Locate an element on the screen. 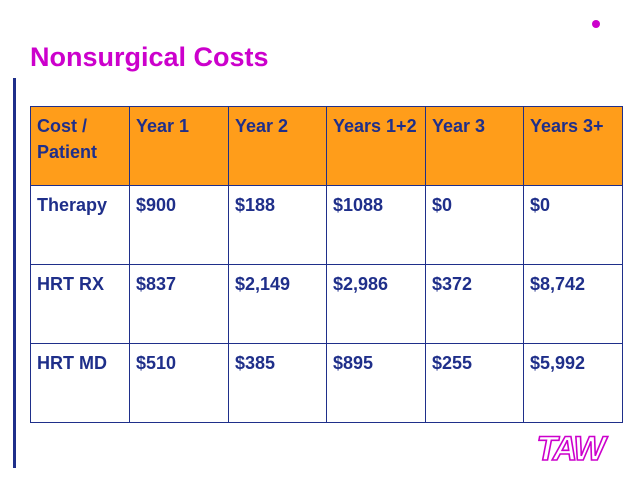 This screenshot has height=480, width=640. table-cell: $2,986 is located at coordinates (376, 304).